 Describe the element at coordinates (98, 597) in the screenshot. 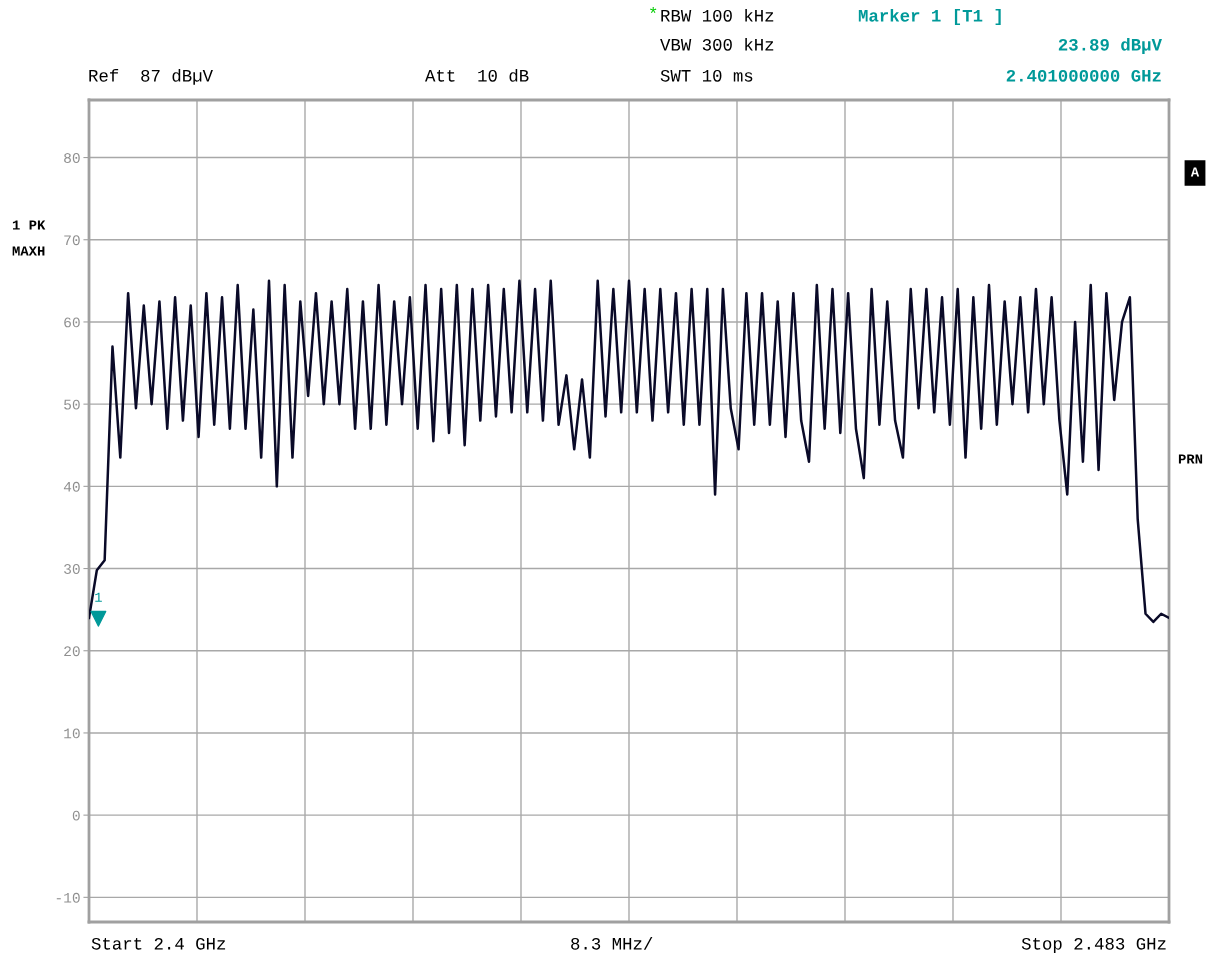

I see `annotation: 1` at that location.